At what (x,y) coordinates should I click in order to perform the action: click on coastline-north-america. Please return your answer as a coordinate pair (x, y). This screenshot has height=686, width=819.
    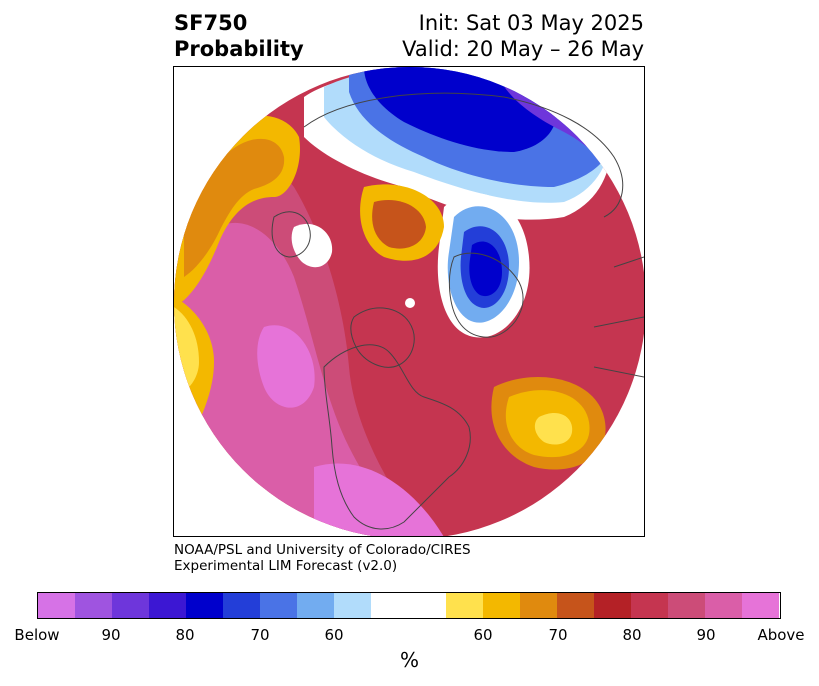
    Looking at the image, I should click on (397, 437).